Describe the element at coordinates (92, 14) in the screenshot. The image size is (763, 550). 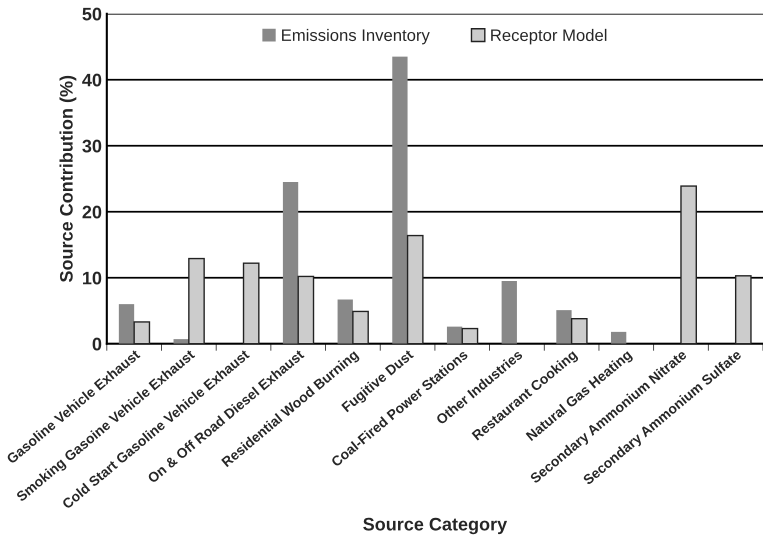
I see `y-tick-label: 50` at that location.